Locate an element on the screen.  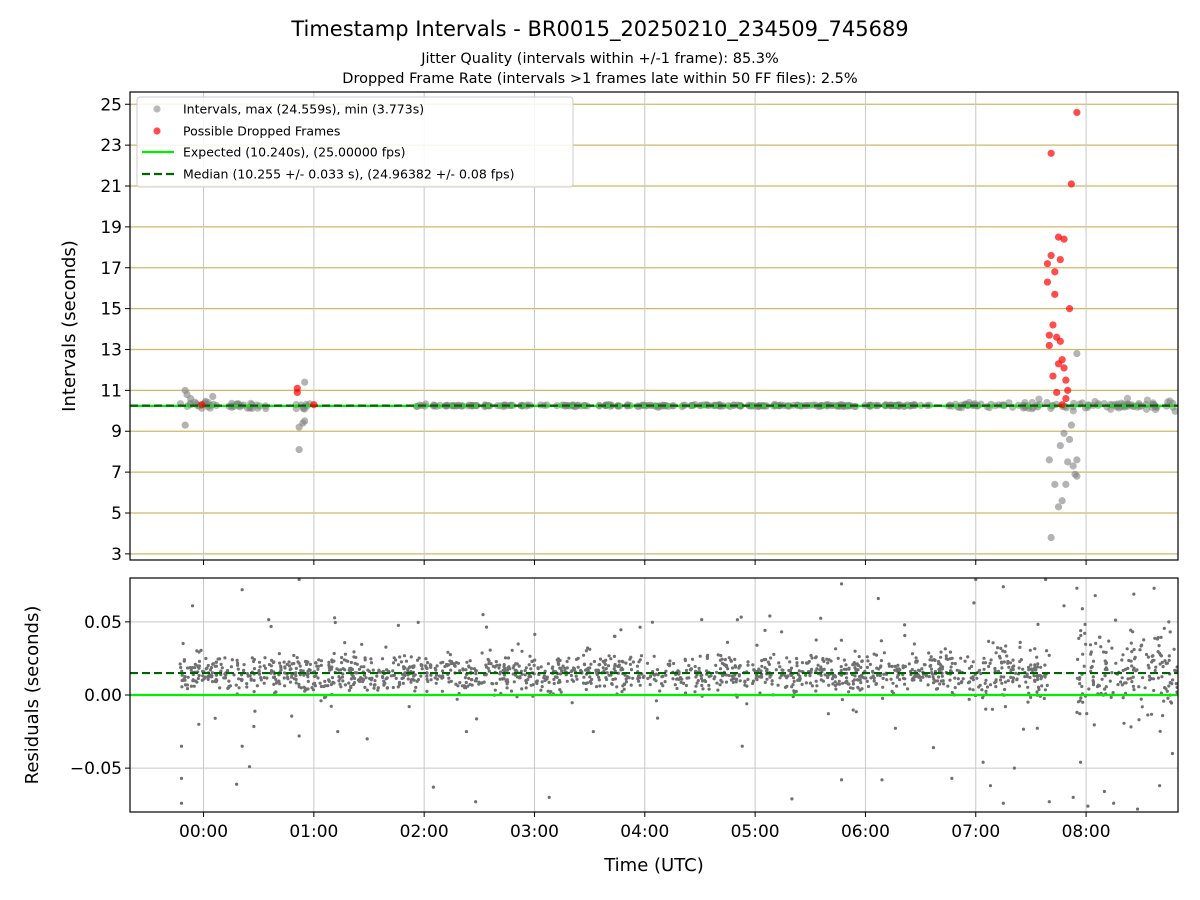
x-tick-label: 03:00 is located at coordinates (534, 832).